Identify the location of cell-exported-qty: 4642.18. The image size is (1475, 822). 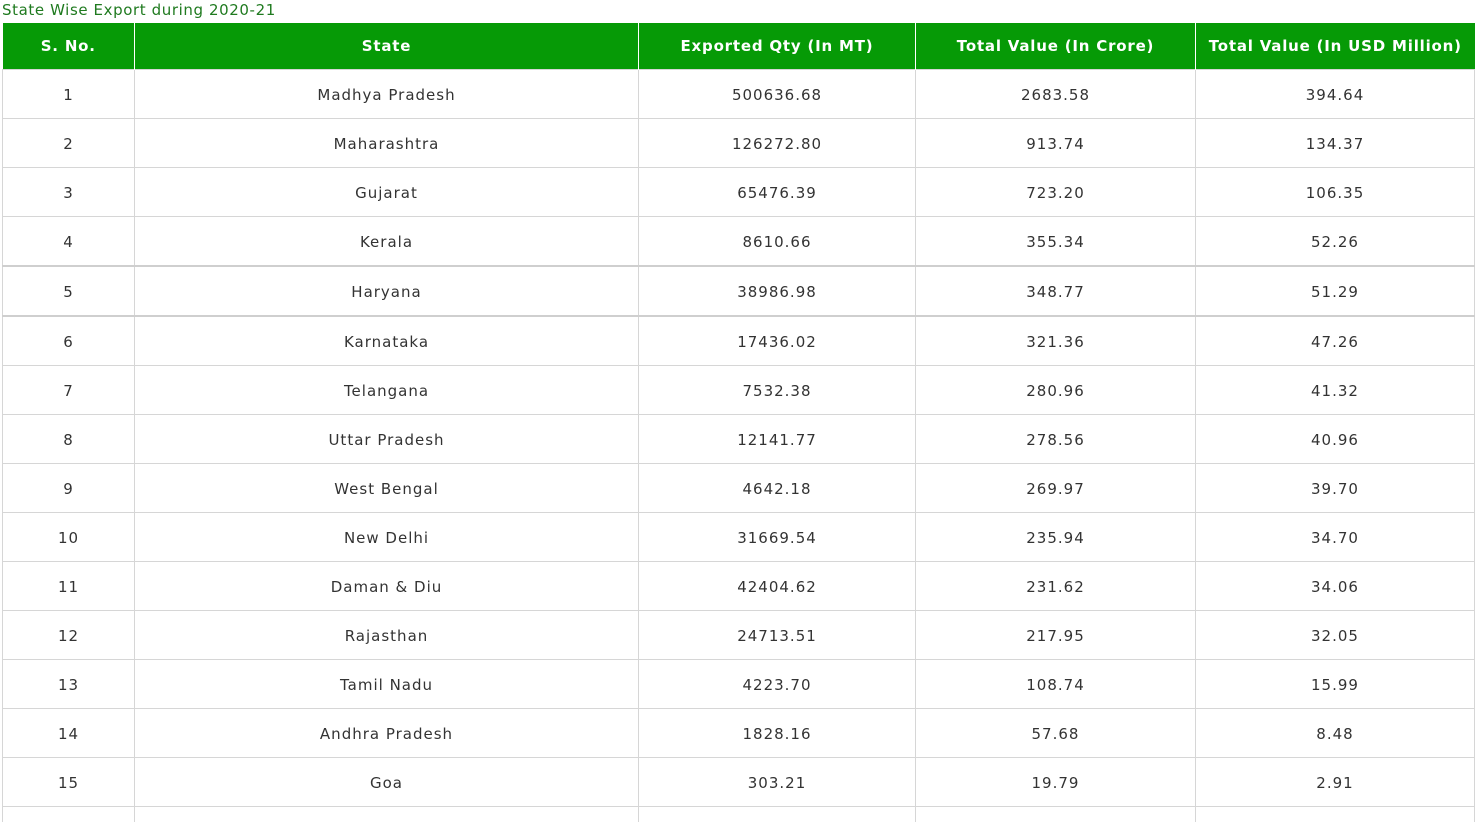
(777, 488).